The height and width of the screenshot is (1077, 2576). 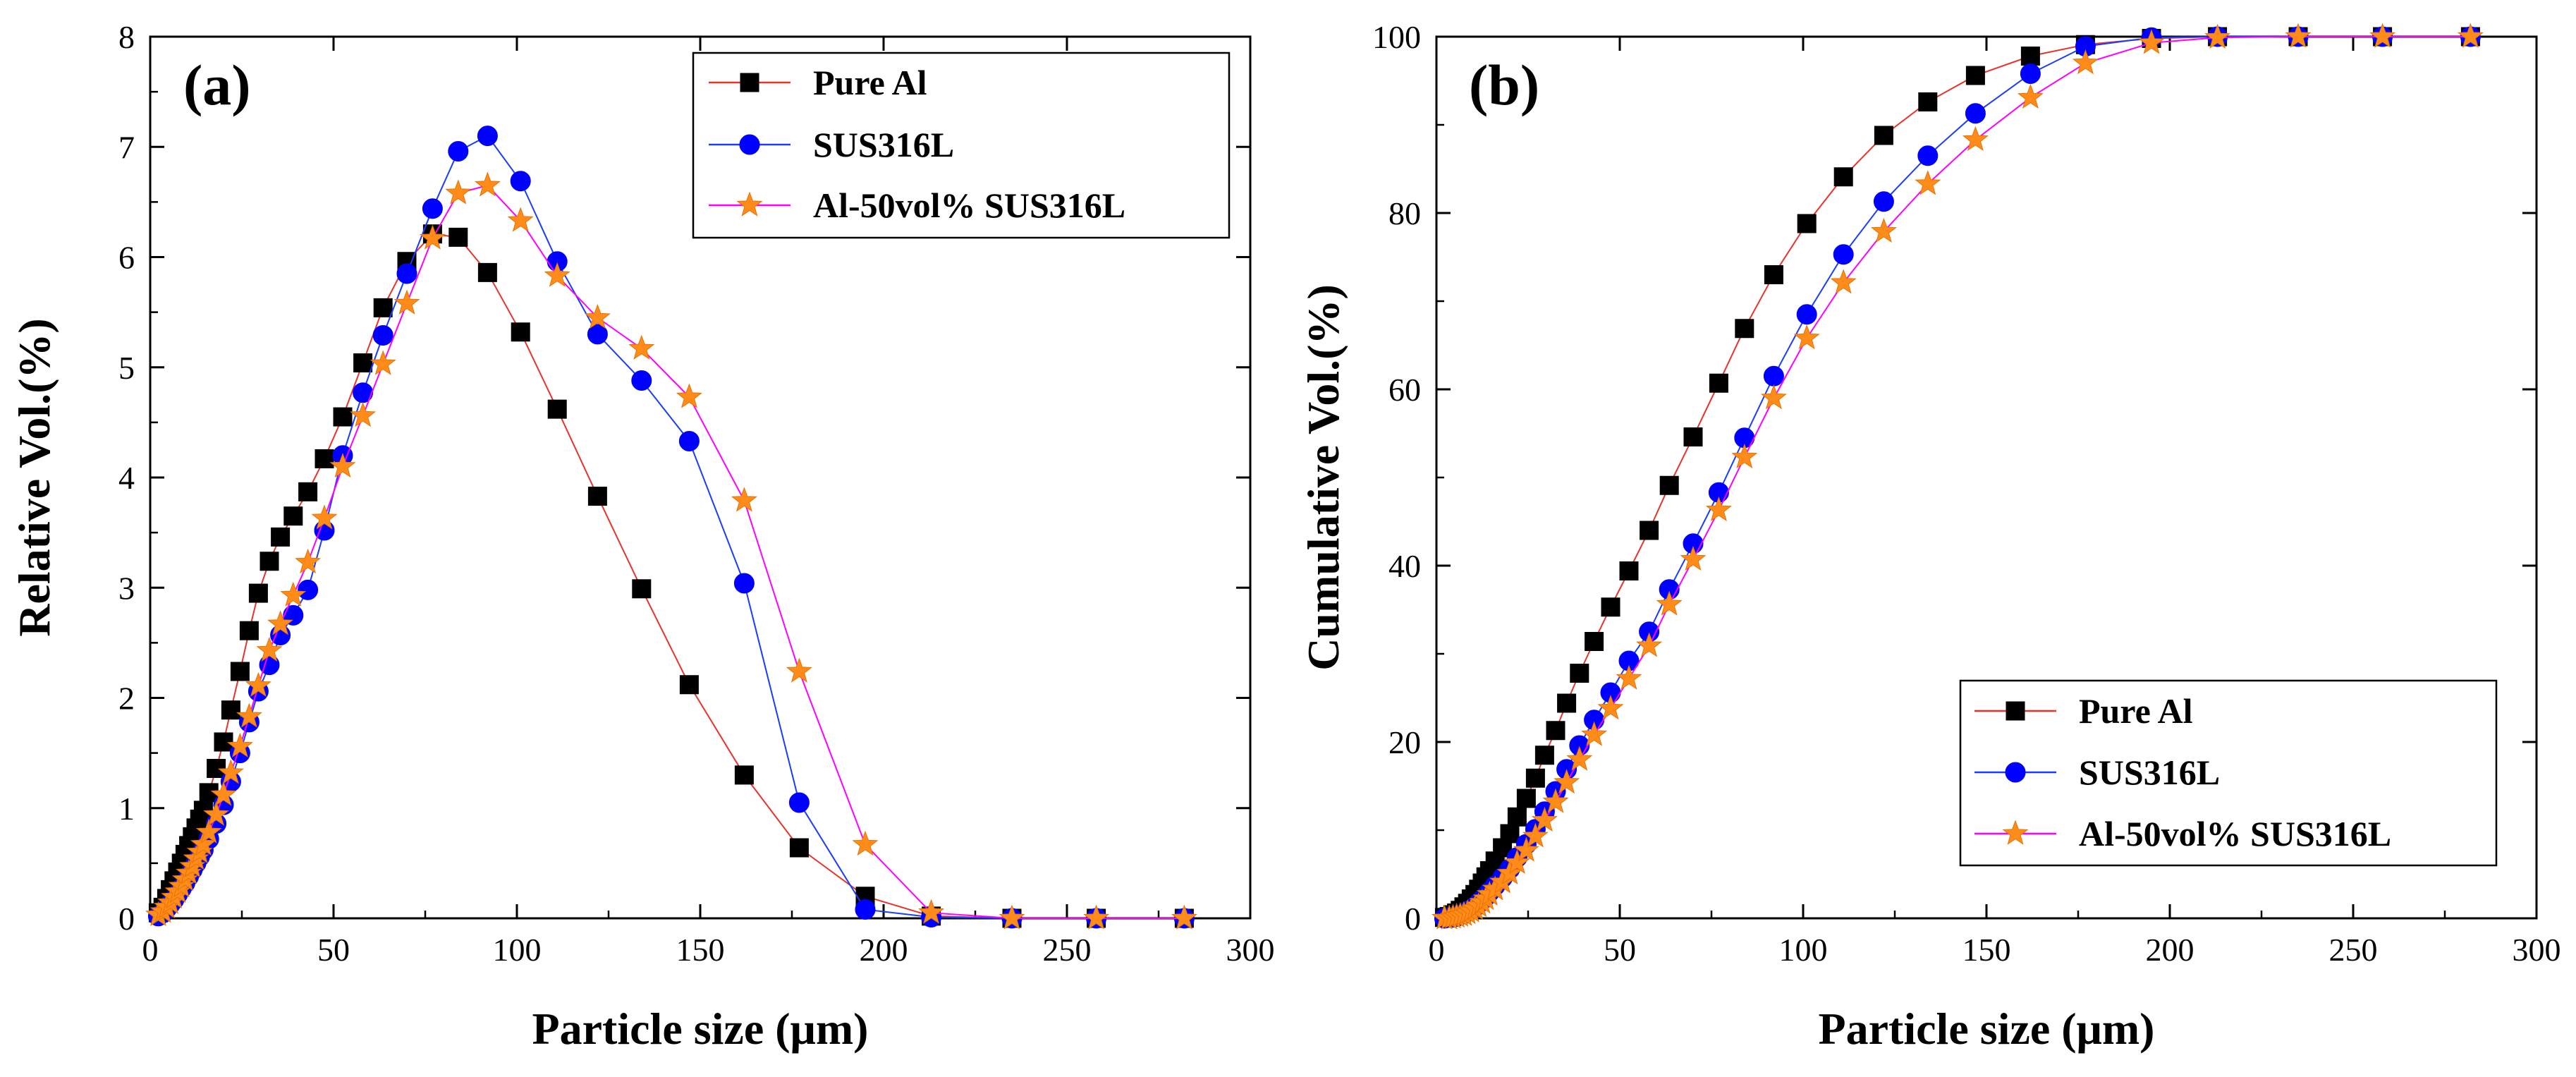 What do you see at coordinates (1323, 478) in the screenshot?
I see `panel-b-y-axis-title: Cumulative Vol.(%)` at bounding box center [1323, 478].